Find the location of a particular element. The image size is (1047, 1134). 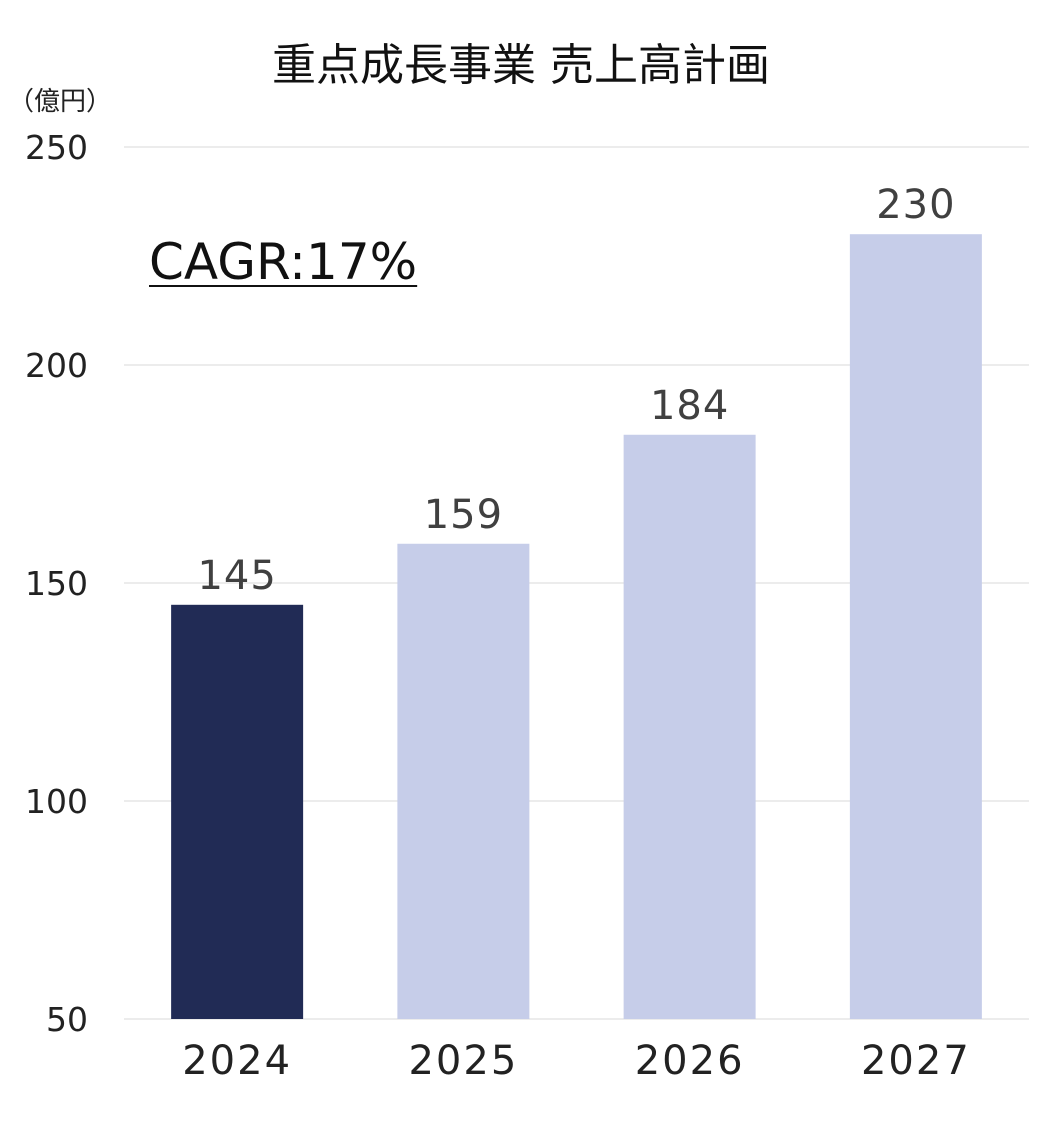

data-label-2026: 184 is located at coordinates (689, 406).